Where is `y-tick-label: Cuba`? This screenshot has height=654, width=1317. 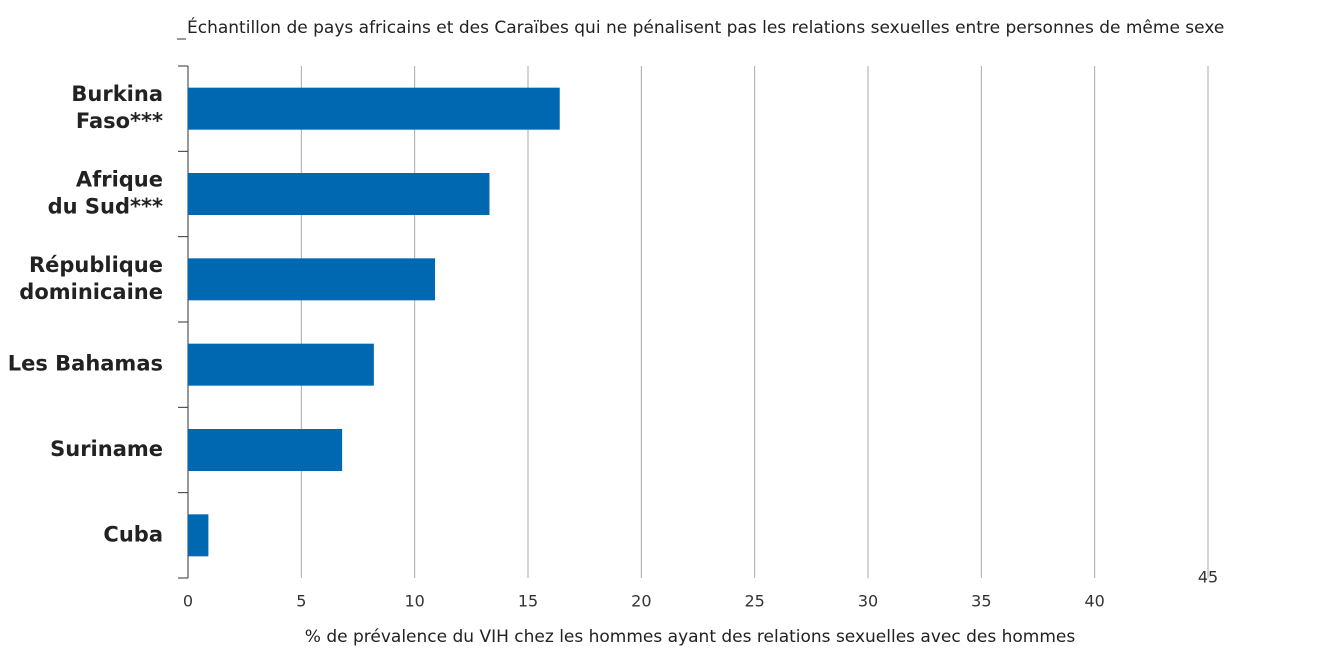
y-tick-label: Cuba is located at coordinates (133, 534).